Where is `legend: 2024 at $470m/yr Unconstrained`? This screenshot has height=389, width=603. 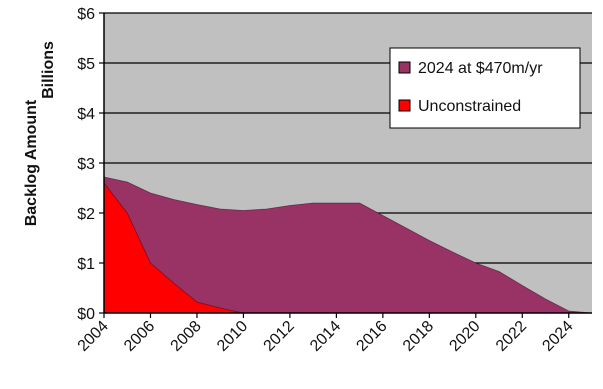 legend: 2024 at $470m/yr Unconstrained is located at coordinates (485, 88).